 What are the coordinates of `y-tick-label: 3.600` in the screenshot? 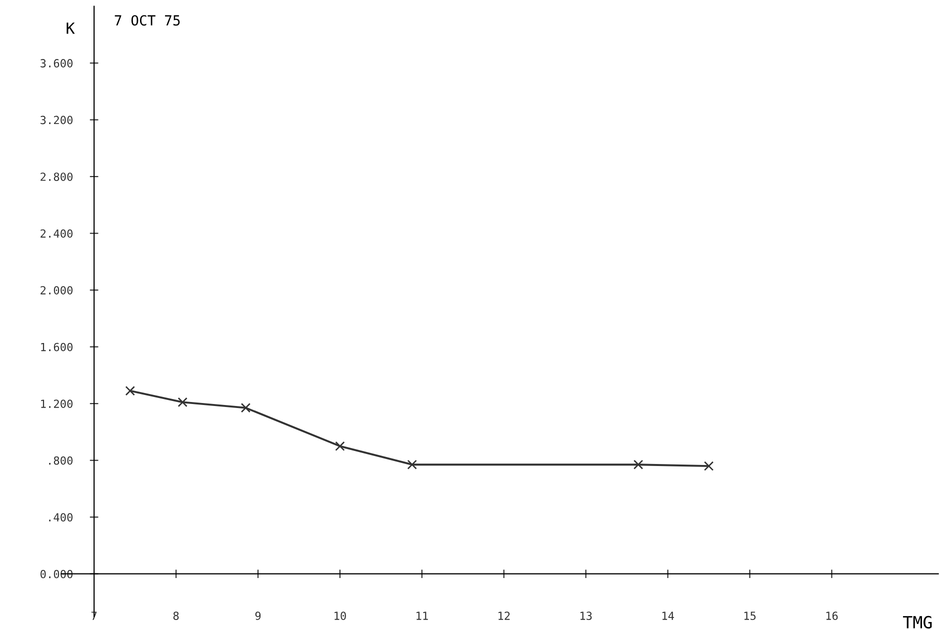 It's located at (56, 63).